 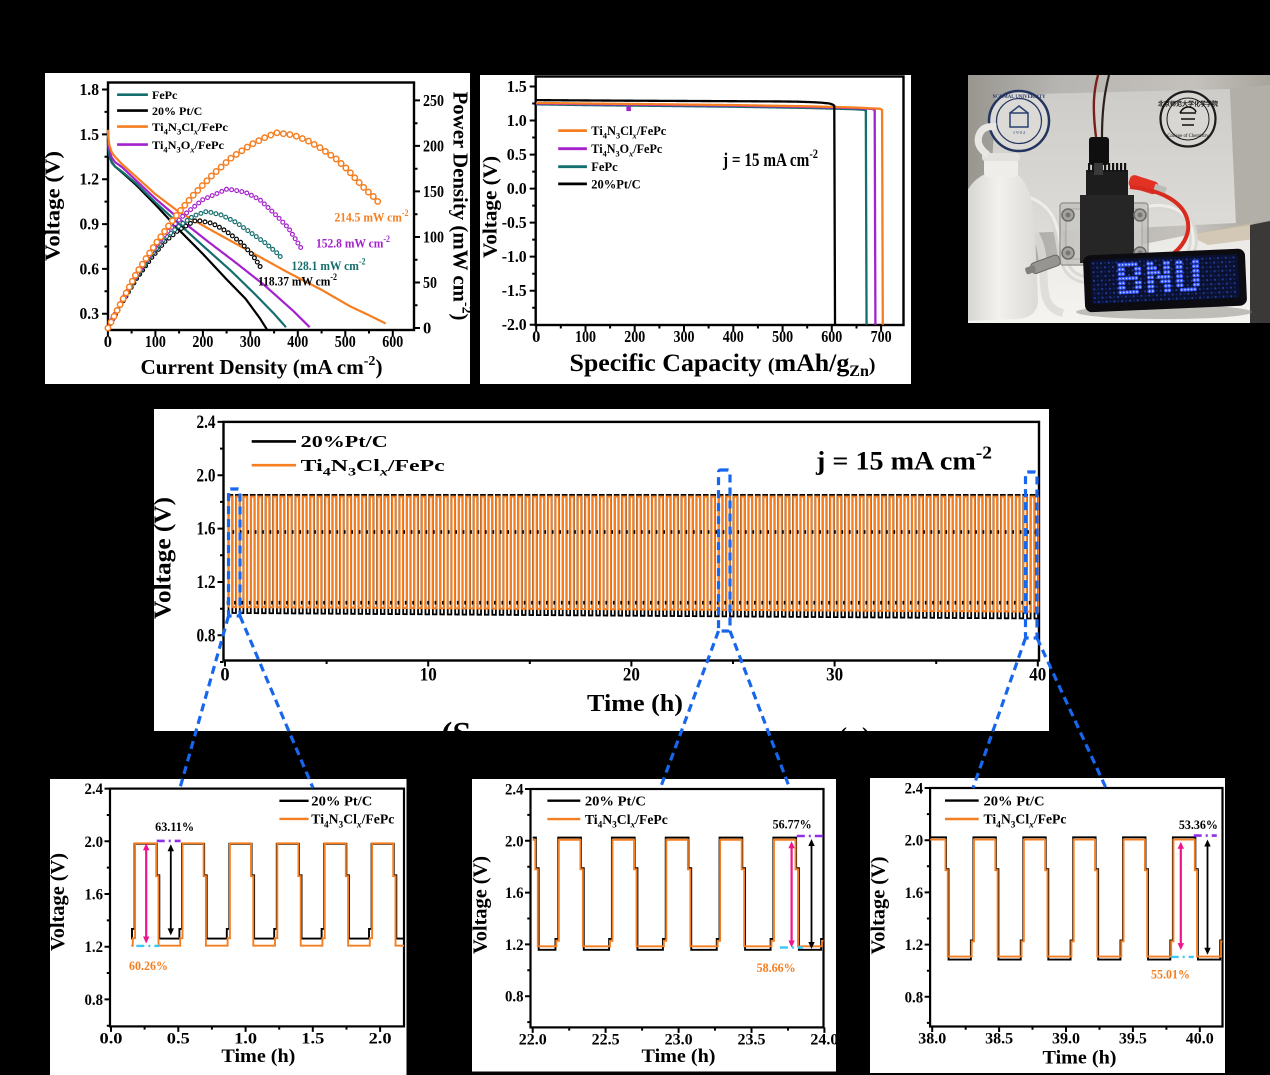 I want to click on svg-text: 22.0, so click(x=532, y=1039).